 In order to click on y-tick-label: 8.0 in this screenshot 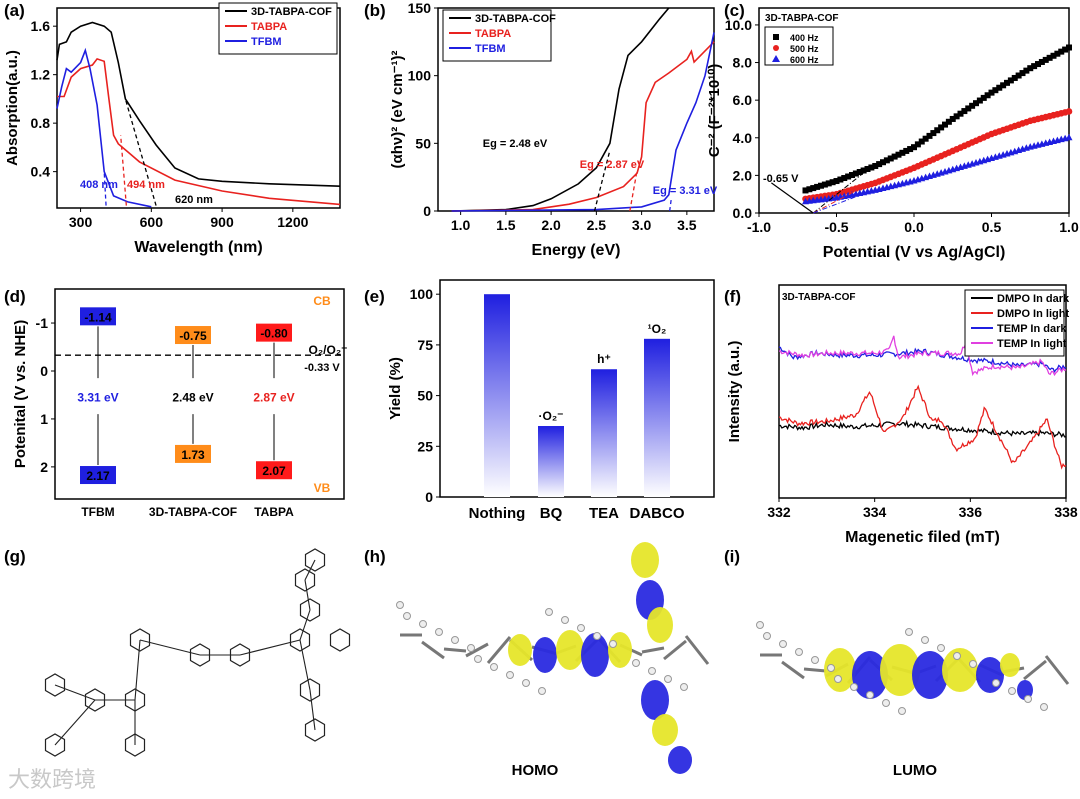, I will do `click(743, 63)`.